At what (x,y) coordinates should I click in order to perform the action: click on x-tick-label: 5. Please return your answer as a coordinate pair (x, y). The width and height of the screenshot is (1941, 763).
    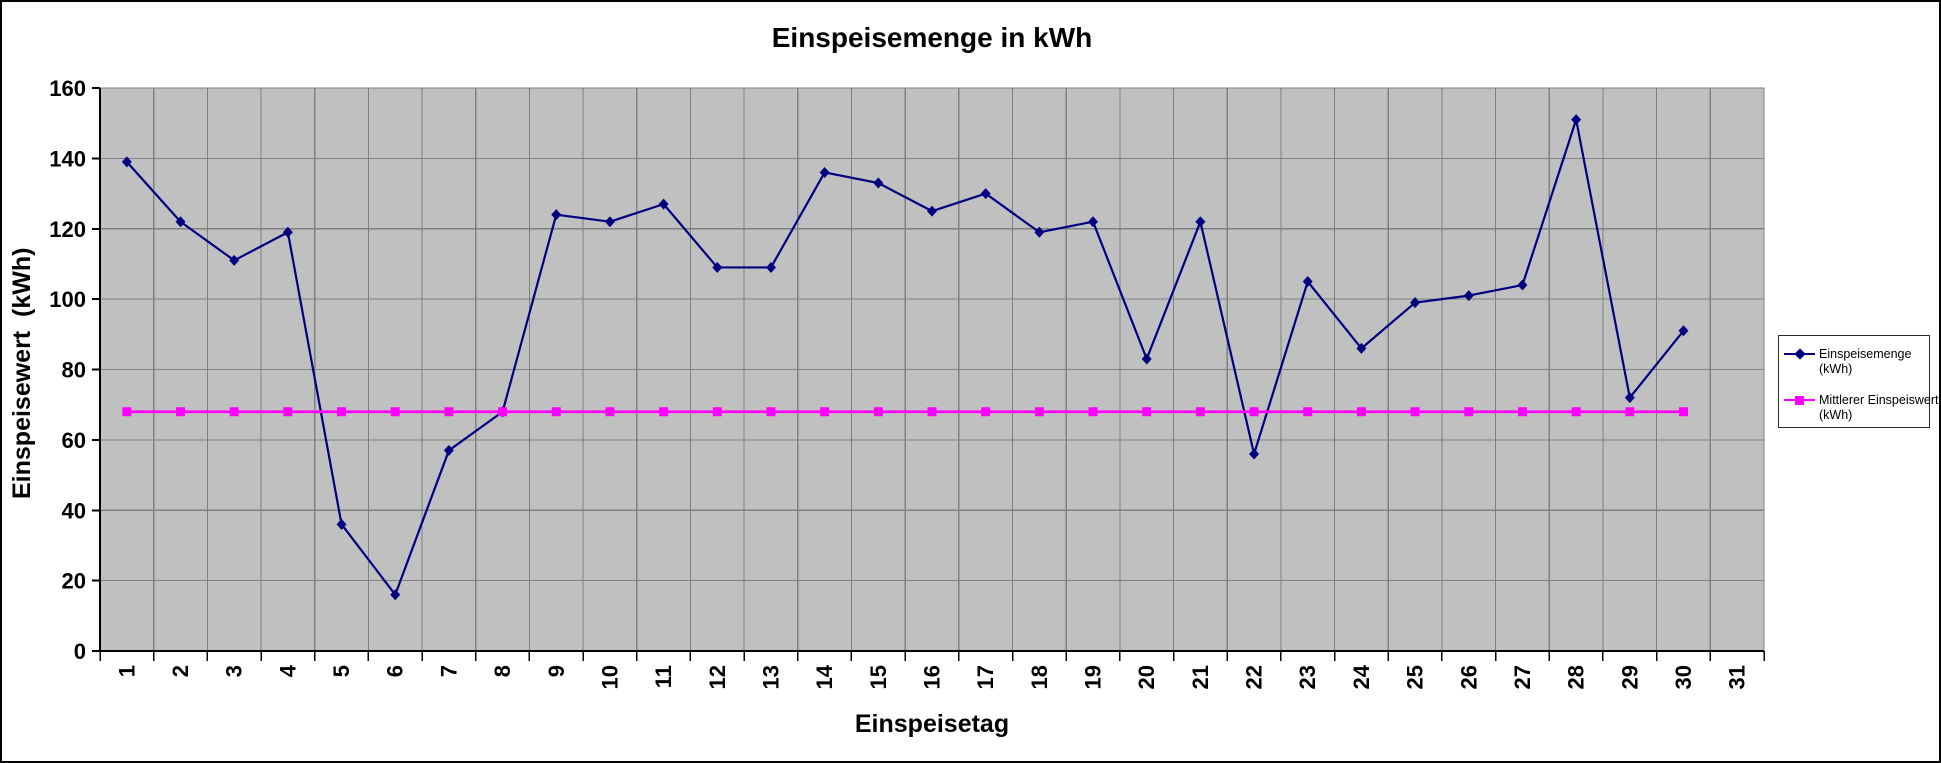
    Looking at the image, I should click on (341, 671).